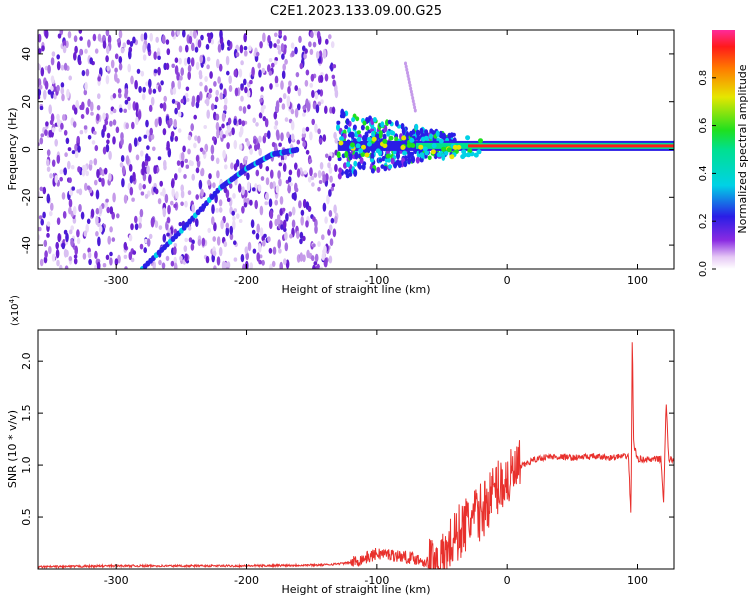 Image resolution: width=750 pixels, height=600 pixels. Describe the element at coordinates (355, 289) in the screenshot. I see `spectrogram-x-axis-label: Height of straight line (km)` at that location.